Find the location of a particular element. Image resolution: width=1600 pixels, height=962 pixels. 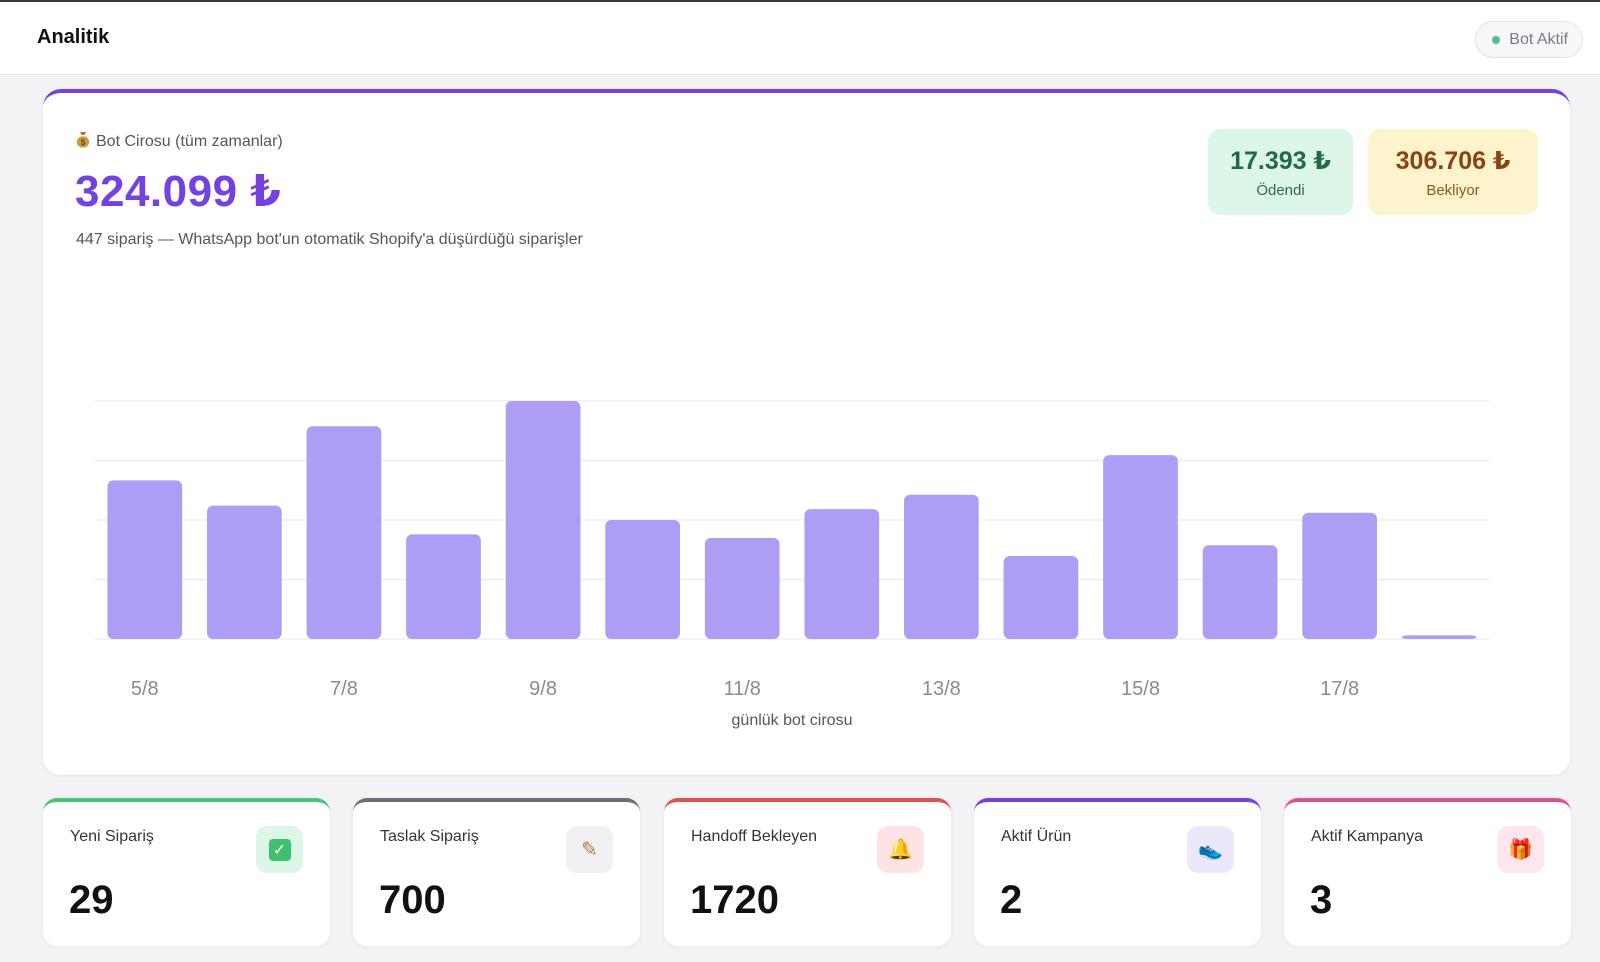

bar-16/8 is located at coordinates (1240, 592).